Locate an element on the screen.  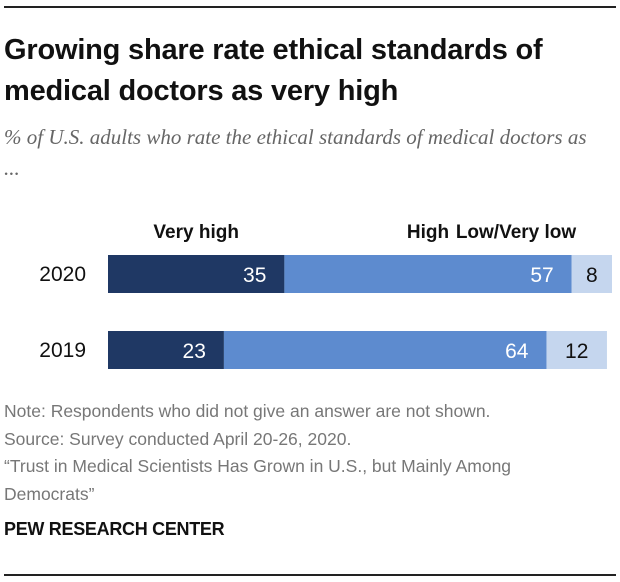
category-label-2020: 2020 is located at coordinates (62, 274).